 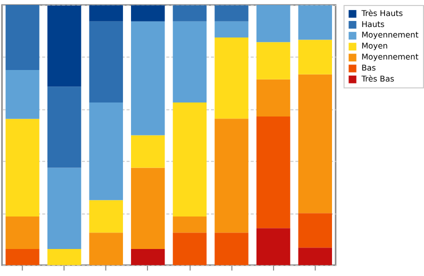 What do you see at coordinates (368, 67) in the screenshot?
I see `legend-label: Bas` at bounding box center [368, 67].